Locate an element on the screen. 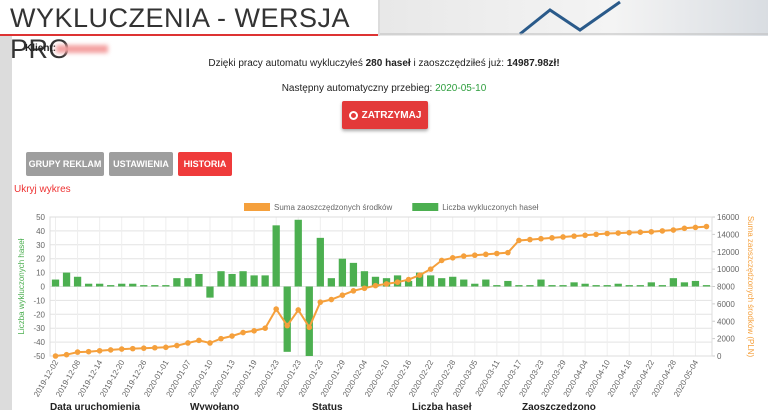 This screenshot has height=410, width=768. y2-tick-label: 0 is located at coordinates (719, 356).